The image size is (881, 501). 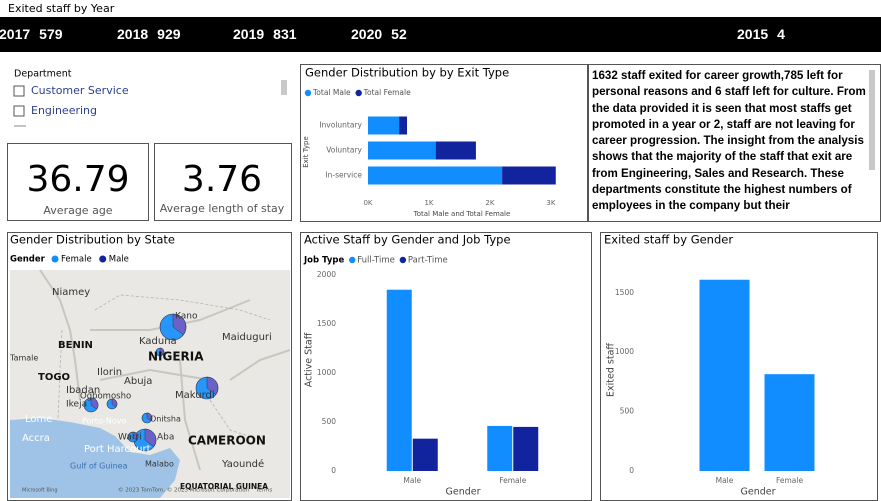 I want to click on slicer-item: Customer Service, so click(x=80, y=90).